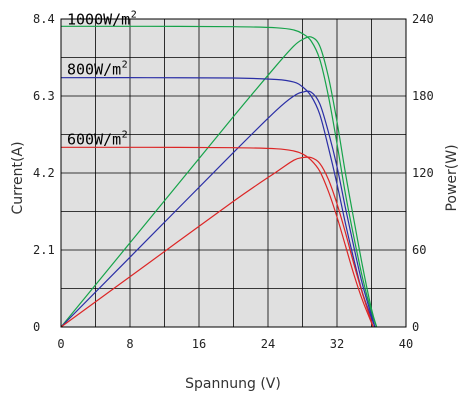 The image size is (465, 397). I want to click on y-right-tick-labels: 0 60 120 180 240, so click(423, 173).